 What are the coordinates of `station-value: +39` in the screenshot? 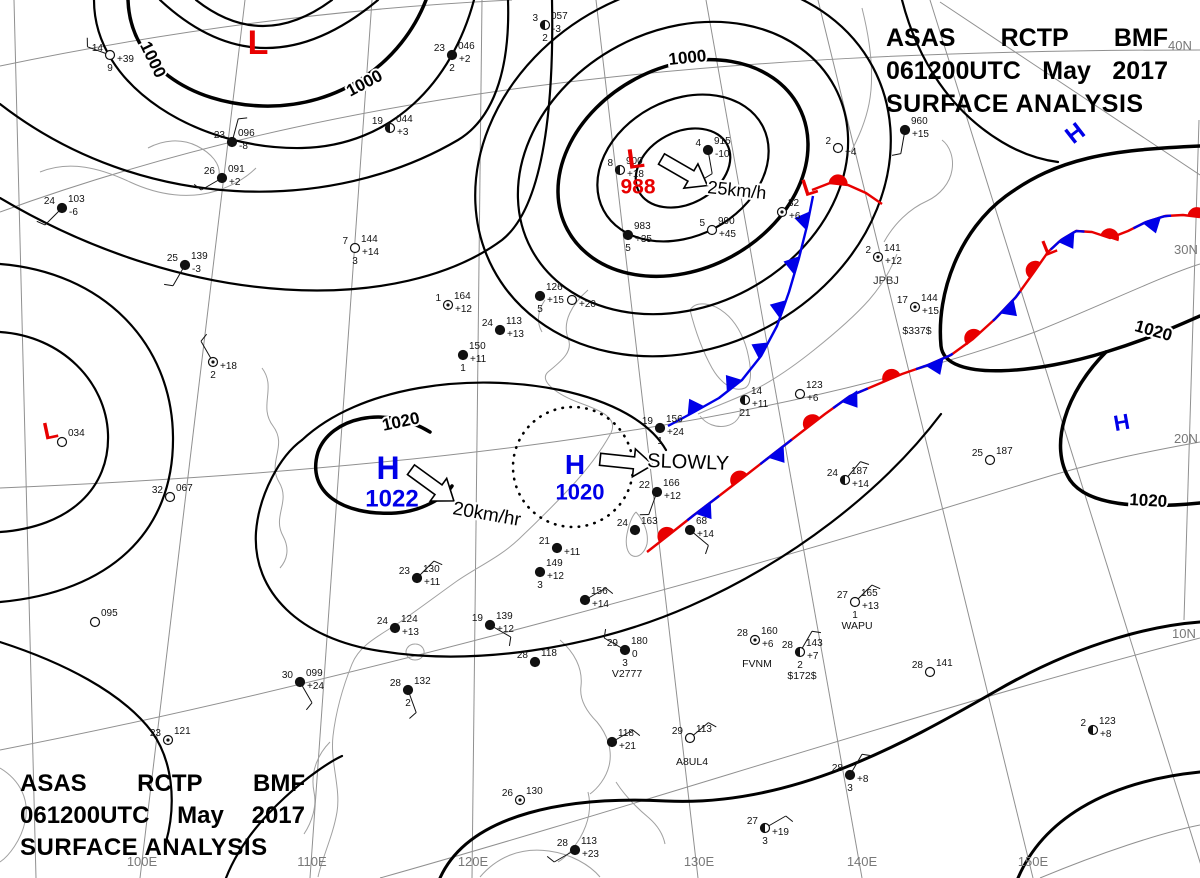 It's located at (125, 59).